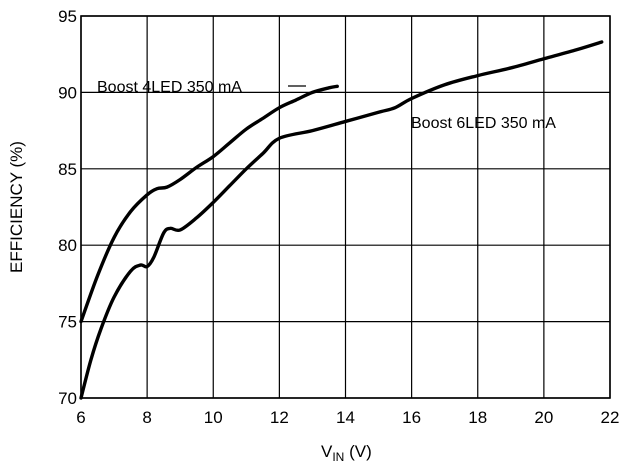 This screenshot has width=644, height=468. I want to click on x-axis-label-unit: (V), so click(357, 451).